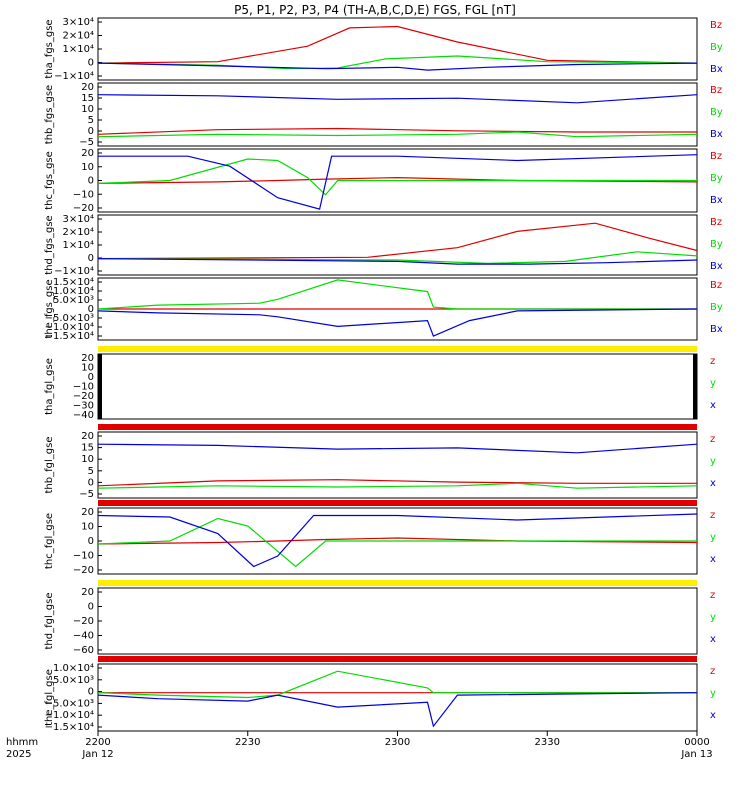 This screenshot has height=800, width=750. Describe the element at coordinates (73, 300) in the screenshot. I see `y-tick-label: 5.0×10³` at that location.